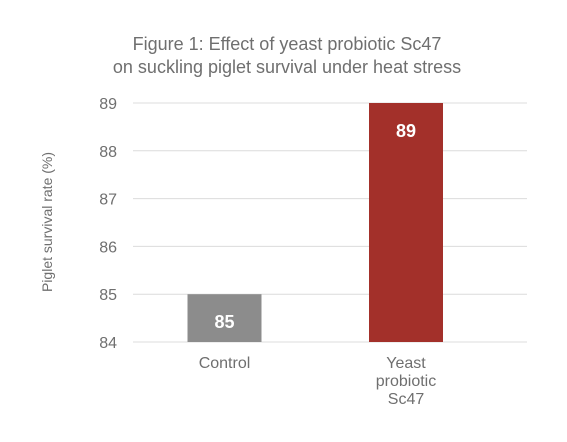 The width and height of the screenshot is (567, 442). Describe the element at coordinates (108, 295) in the screenshot. I see `y-tick-label: 85` at that location.